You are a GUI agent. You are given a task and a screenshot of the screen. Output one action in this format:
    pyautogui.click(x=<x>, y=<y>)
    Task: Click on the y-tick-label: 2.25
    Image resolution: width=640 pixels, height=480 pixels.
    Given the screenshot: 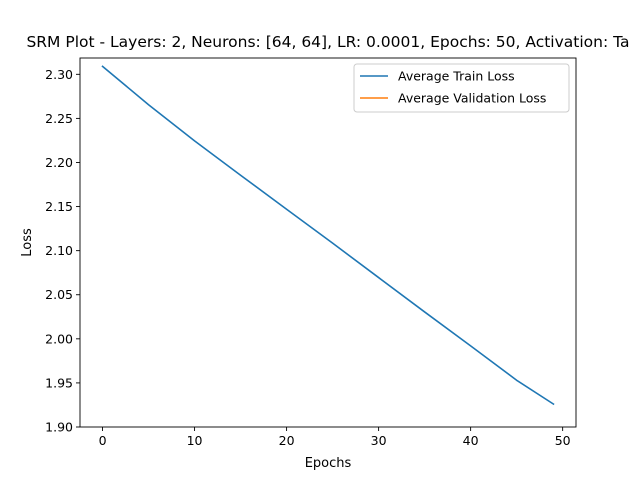 What is the action you would take?
    pyautogui.click(x=59, y=118)
    